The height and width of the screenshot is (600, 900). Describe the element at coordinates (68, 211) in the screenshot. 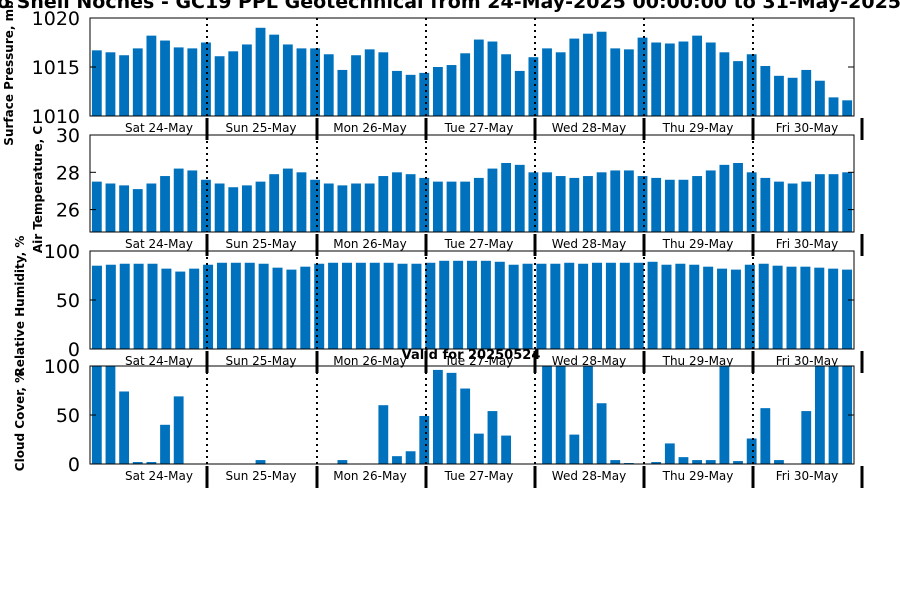

I see `ytick-label: 26` at that location.